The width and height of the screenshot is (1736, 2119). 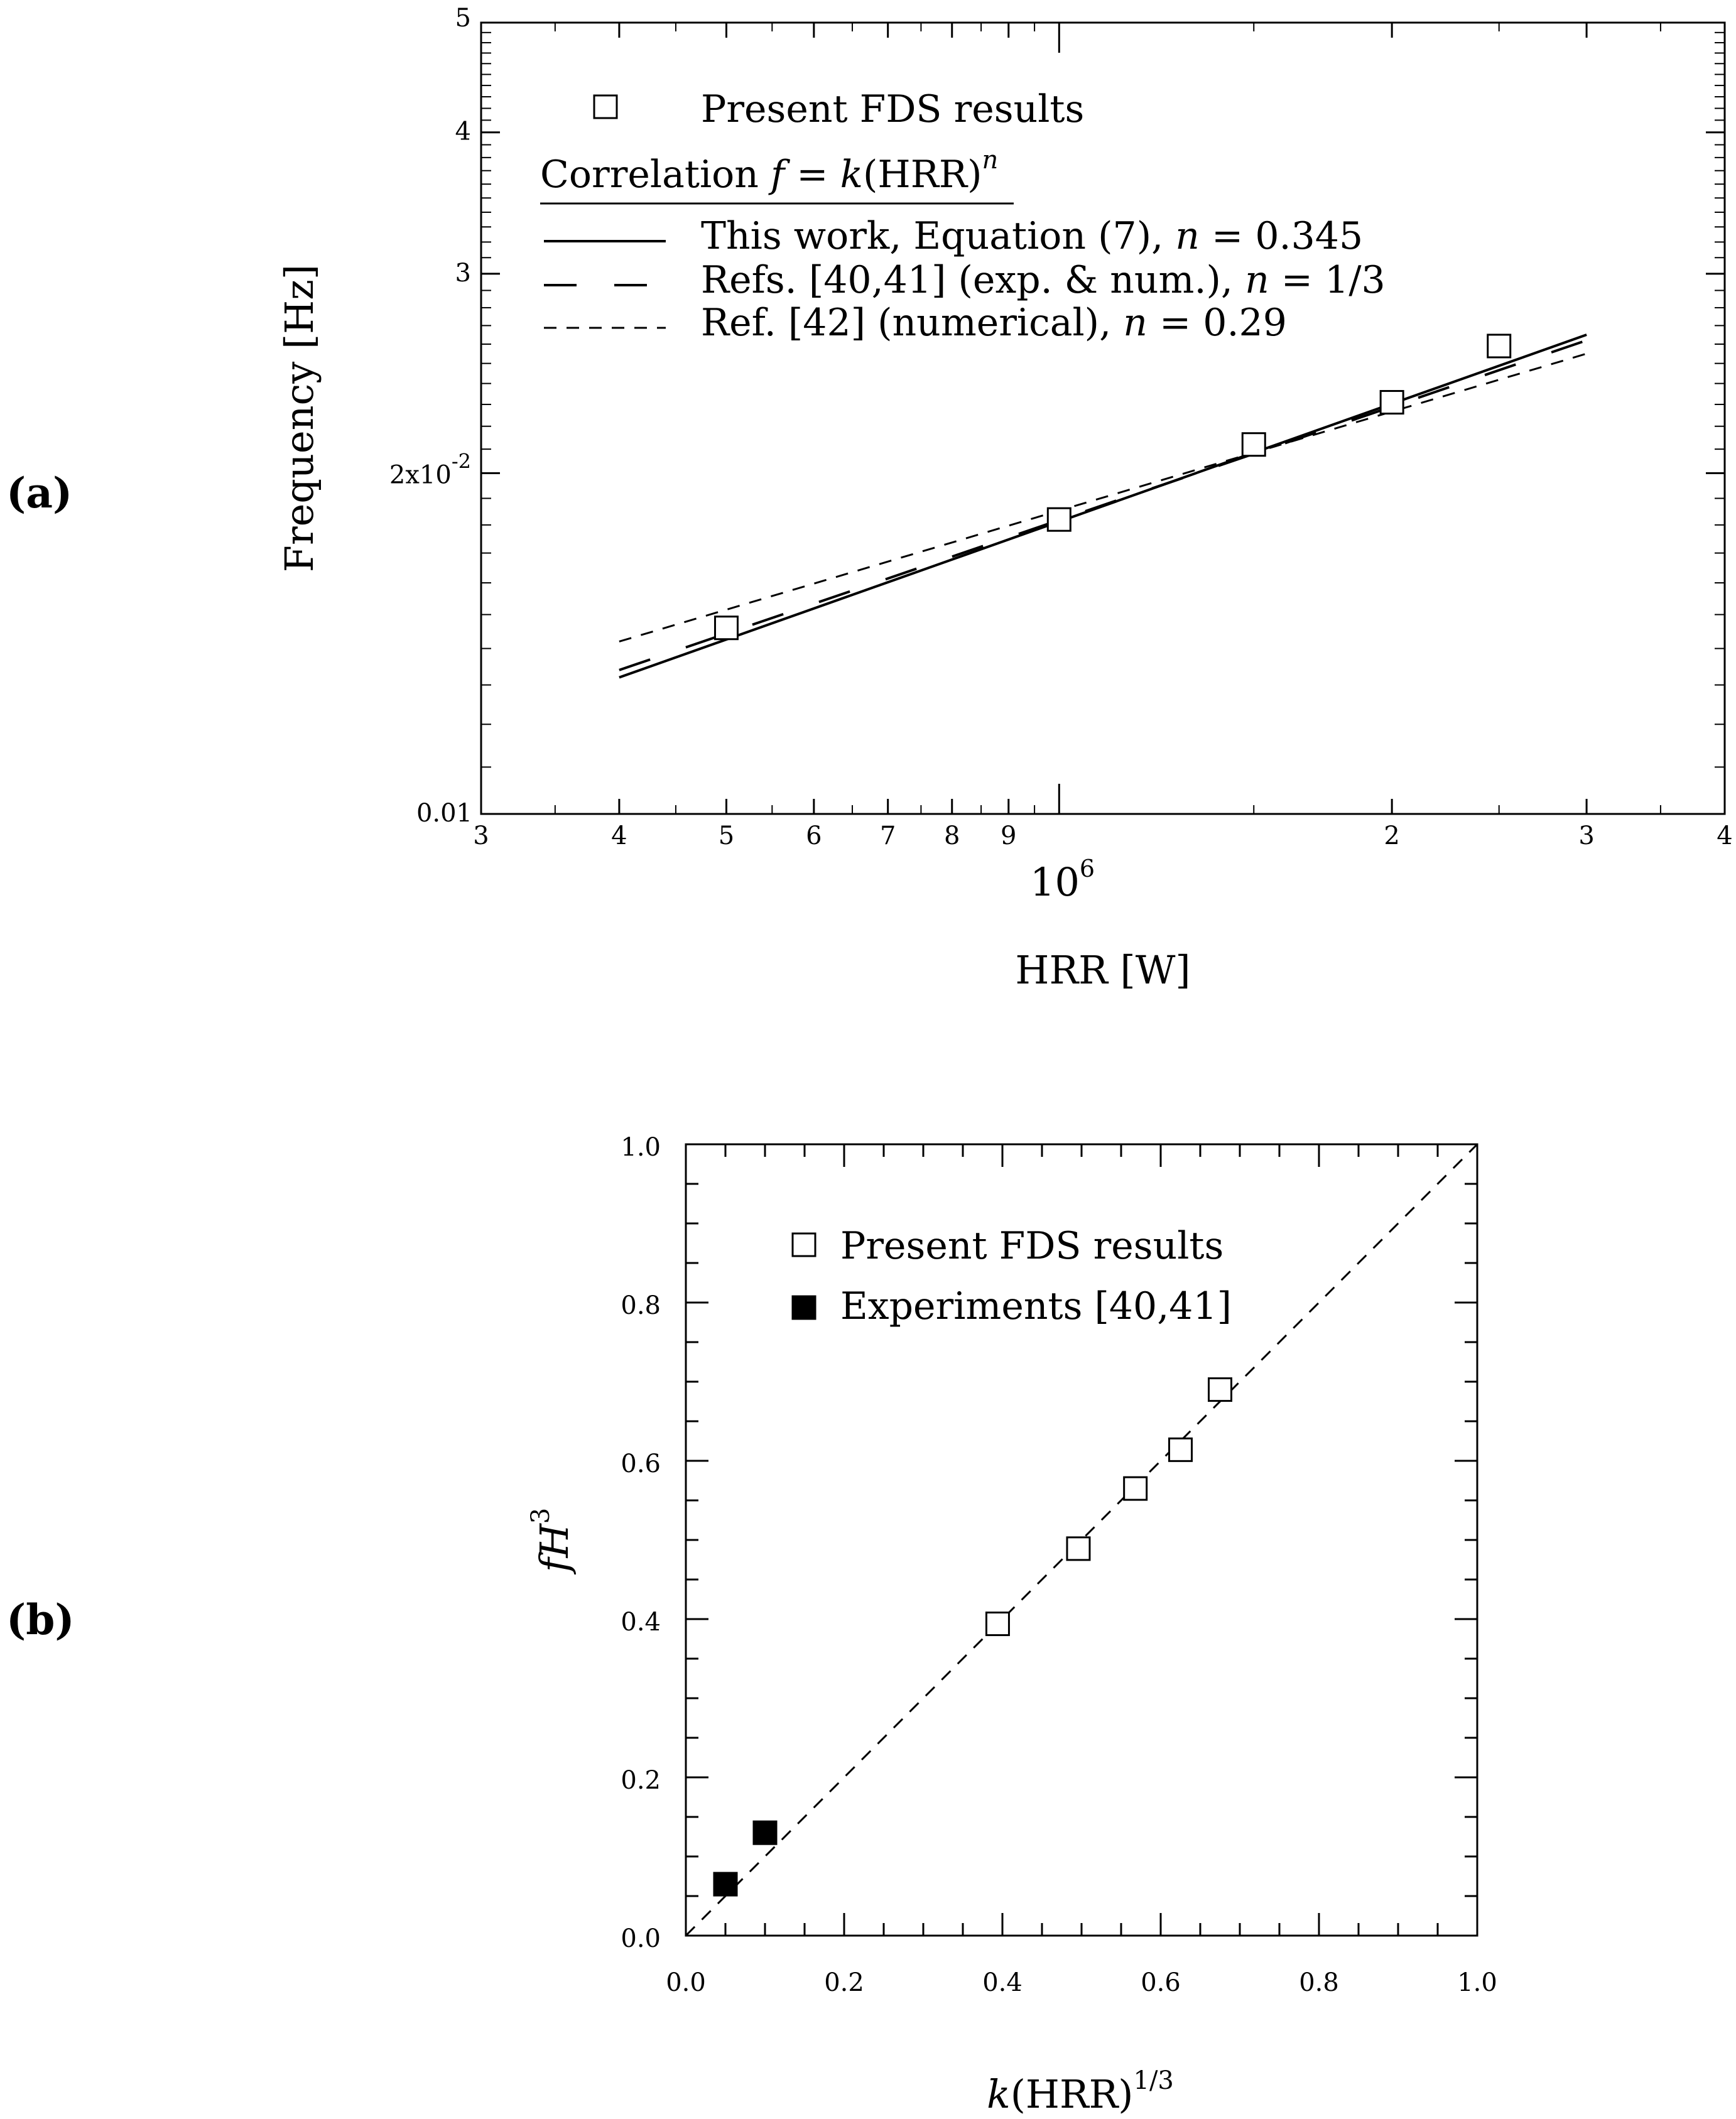 I want to click on y-tick-label: 0.0, so click(x=641, y=1939).